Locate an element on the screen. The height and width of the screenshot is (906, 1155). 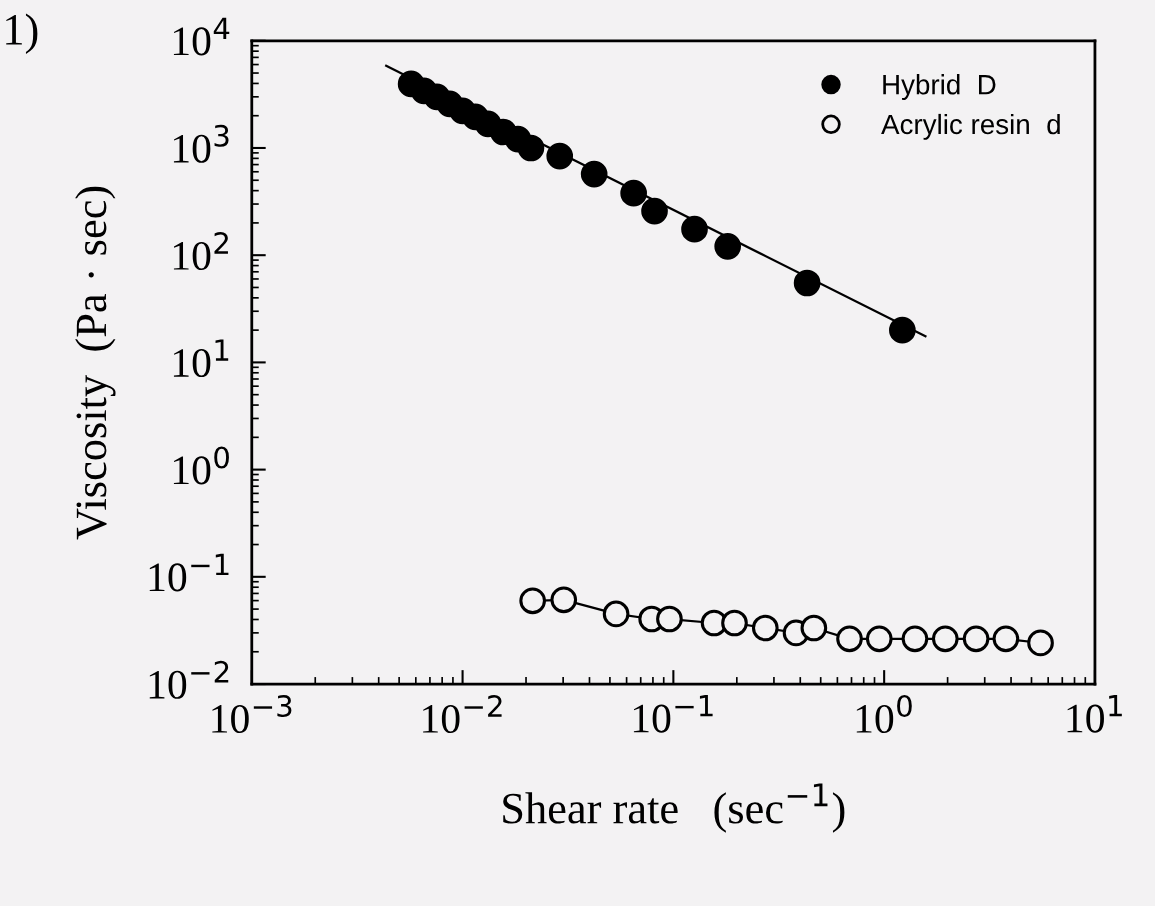
y-tick-label: 10$^{1}$ is located at coordinates (201, 358).